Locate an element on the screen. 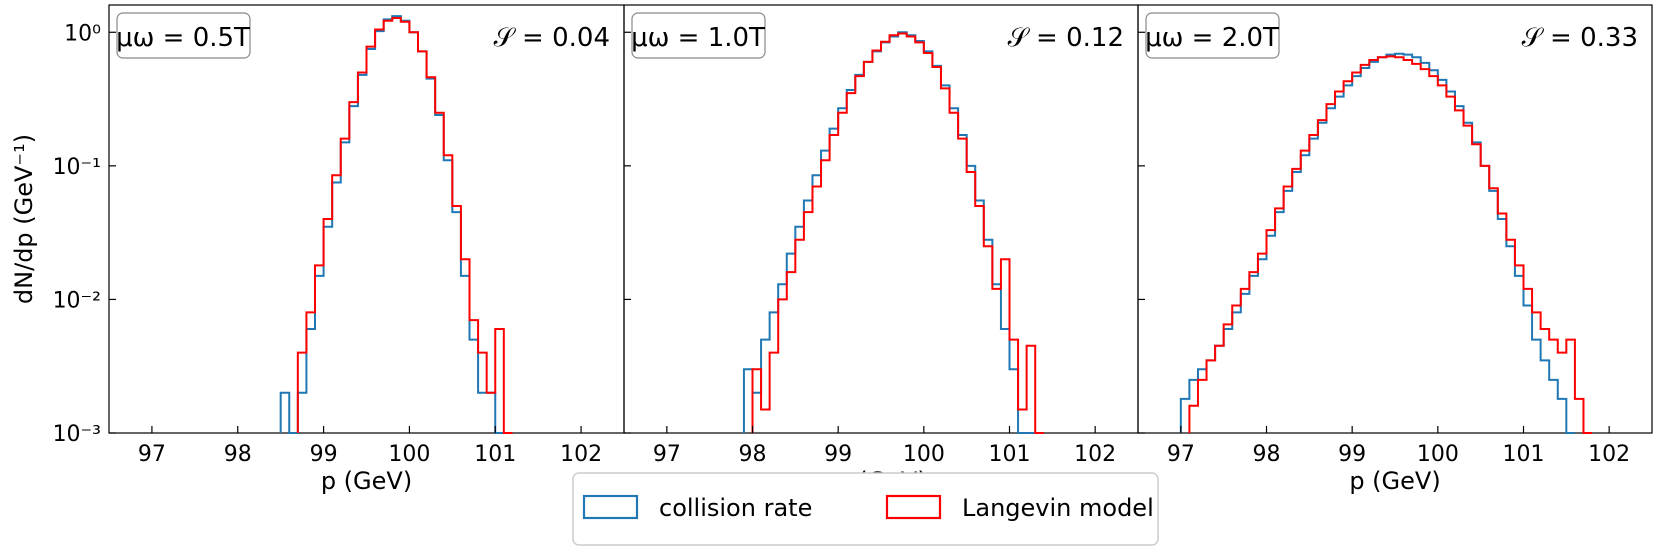 This screenshot has height=554, width=1661. legend-label-collision-rate: collision rate is located at coordinates (735, 508).